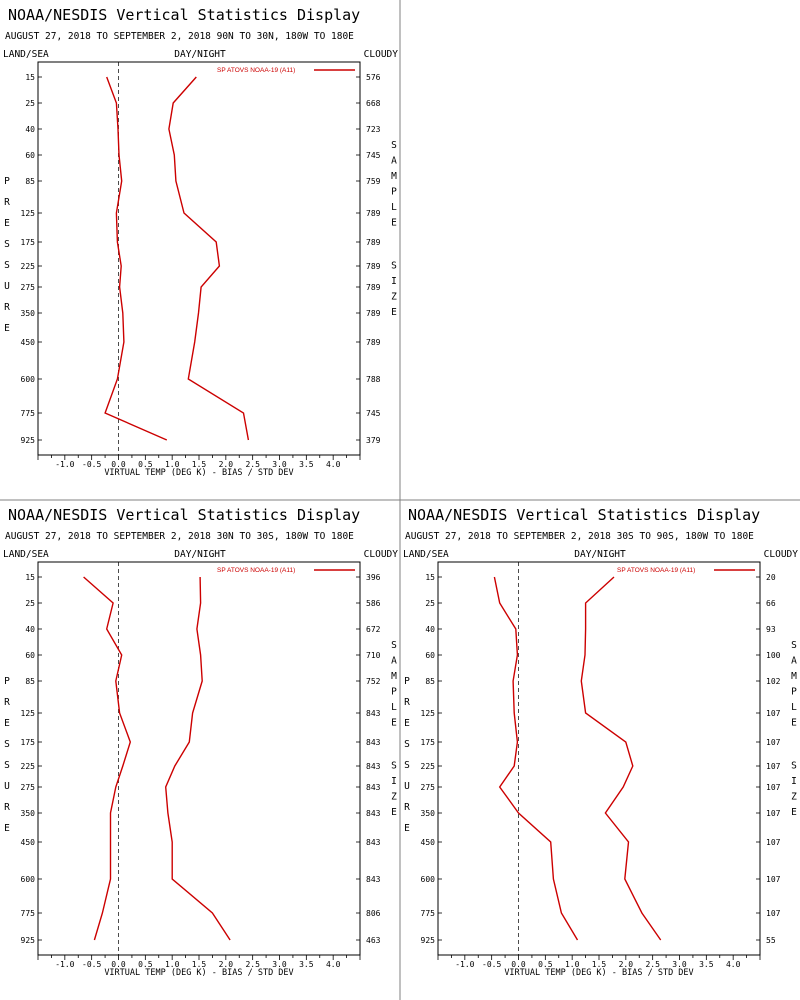 This screenshot has width=800, height=1000. What do you see at coordinates (373, 103) in the screenshot?
I see `sample-size-label: 668` at bounding box center [373, 103].